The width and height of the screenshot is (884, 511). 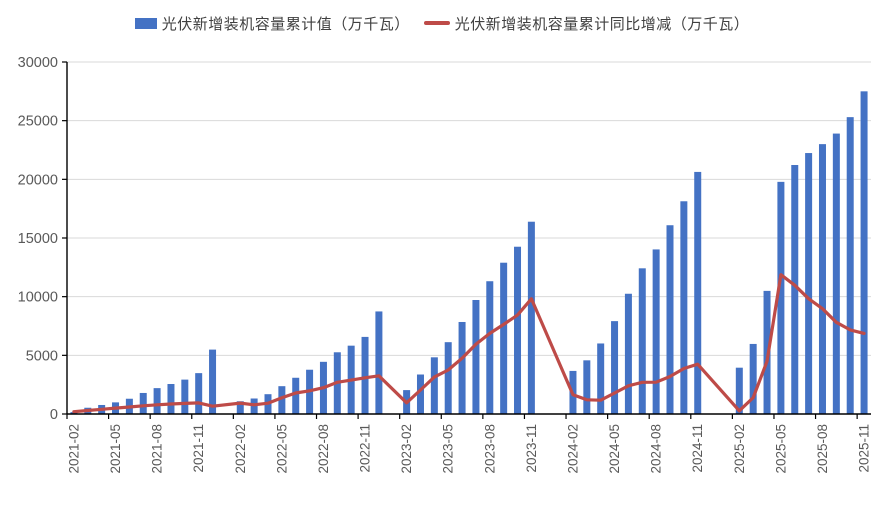 What do you see at coordinates (38, 122) in the screenshot?
I see `y-tick-label: 25000` at bounding box center [38, 122].